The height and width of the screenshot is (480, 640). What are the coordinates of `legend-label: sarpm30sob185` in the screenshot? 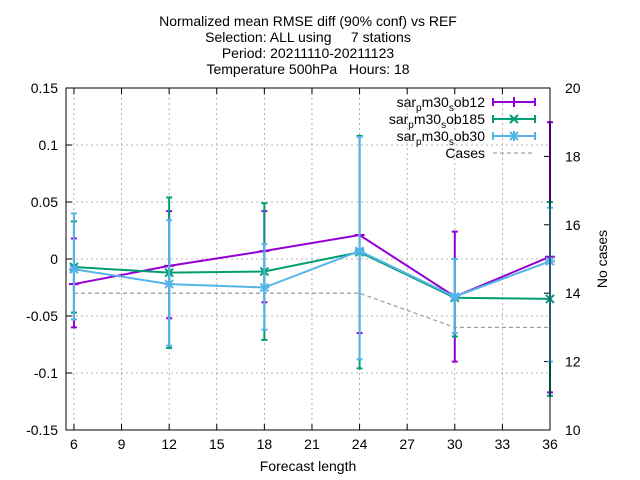 It's located at (437, 121).